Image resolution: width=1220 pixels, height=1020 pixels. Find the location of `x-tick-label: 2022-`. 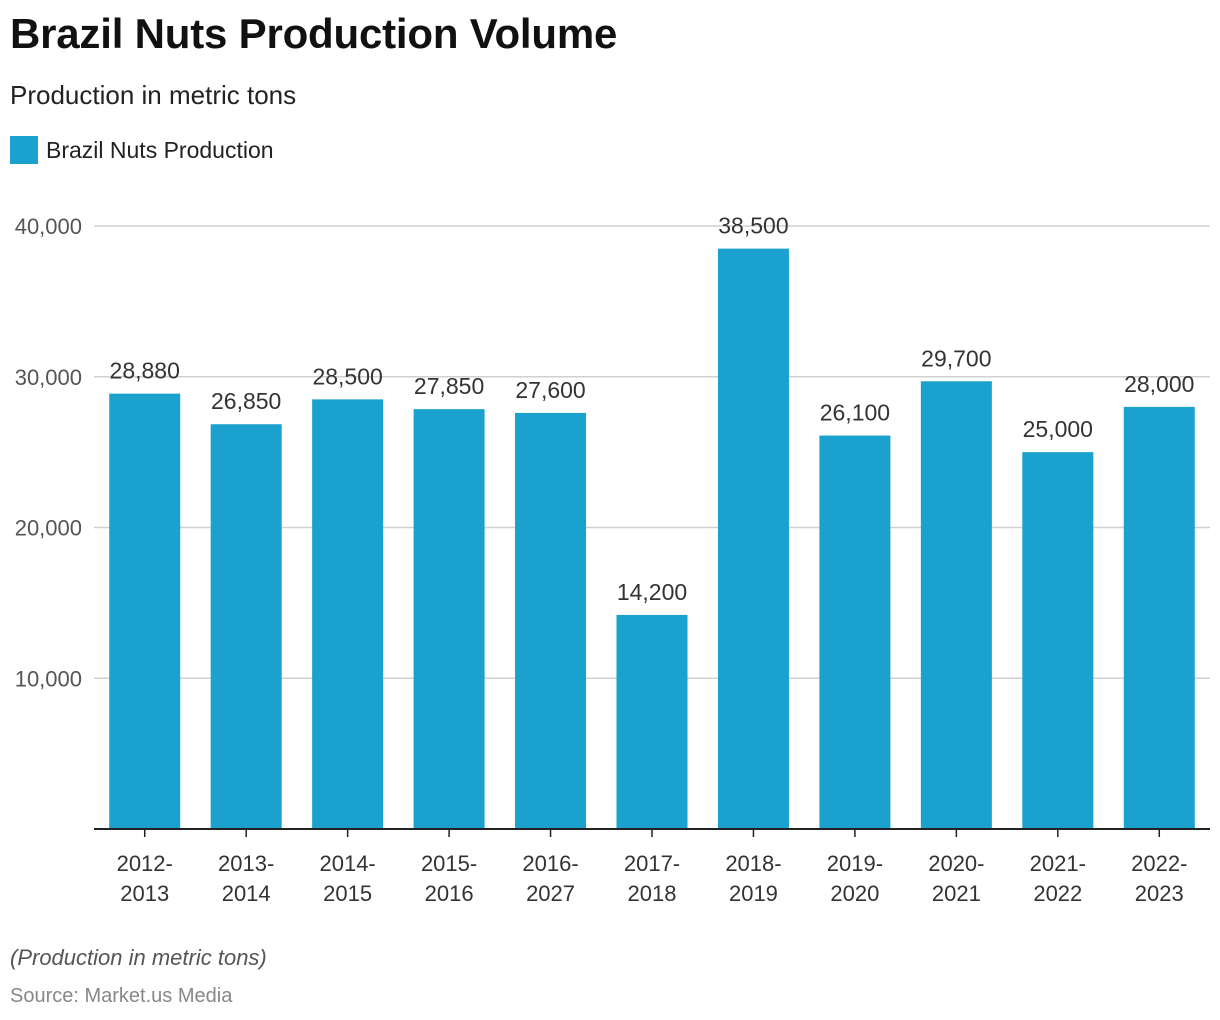

x-tick-label: 2022- is located at coordinates (1159, 863).